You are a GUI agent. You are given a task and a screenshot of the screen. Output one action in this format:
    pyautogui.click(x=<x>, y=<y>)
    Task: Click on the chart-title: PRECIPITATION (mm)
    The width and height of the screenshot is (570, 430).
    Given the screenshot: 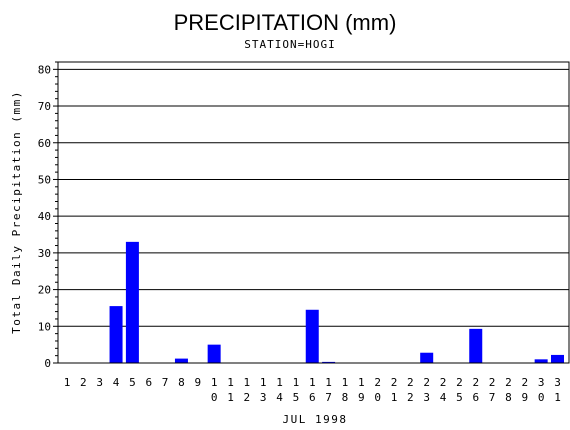 What is the action you would take?
    pyautogui.click(x=285, y=22)
    